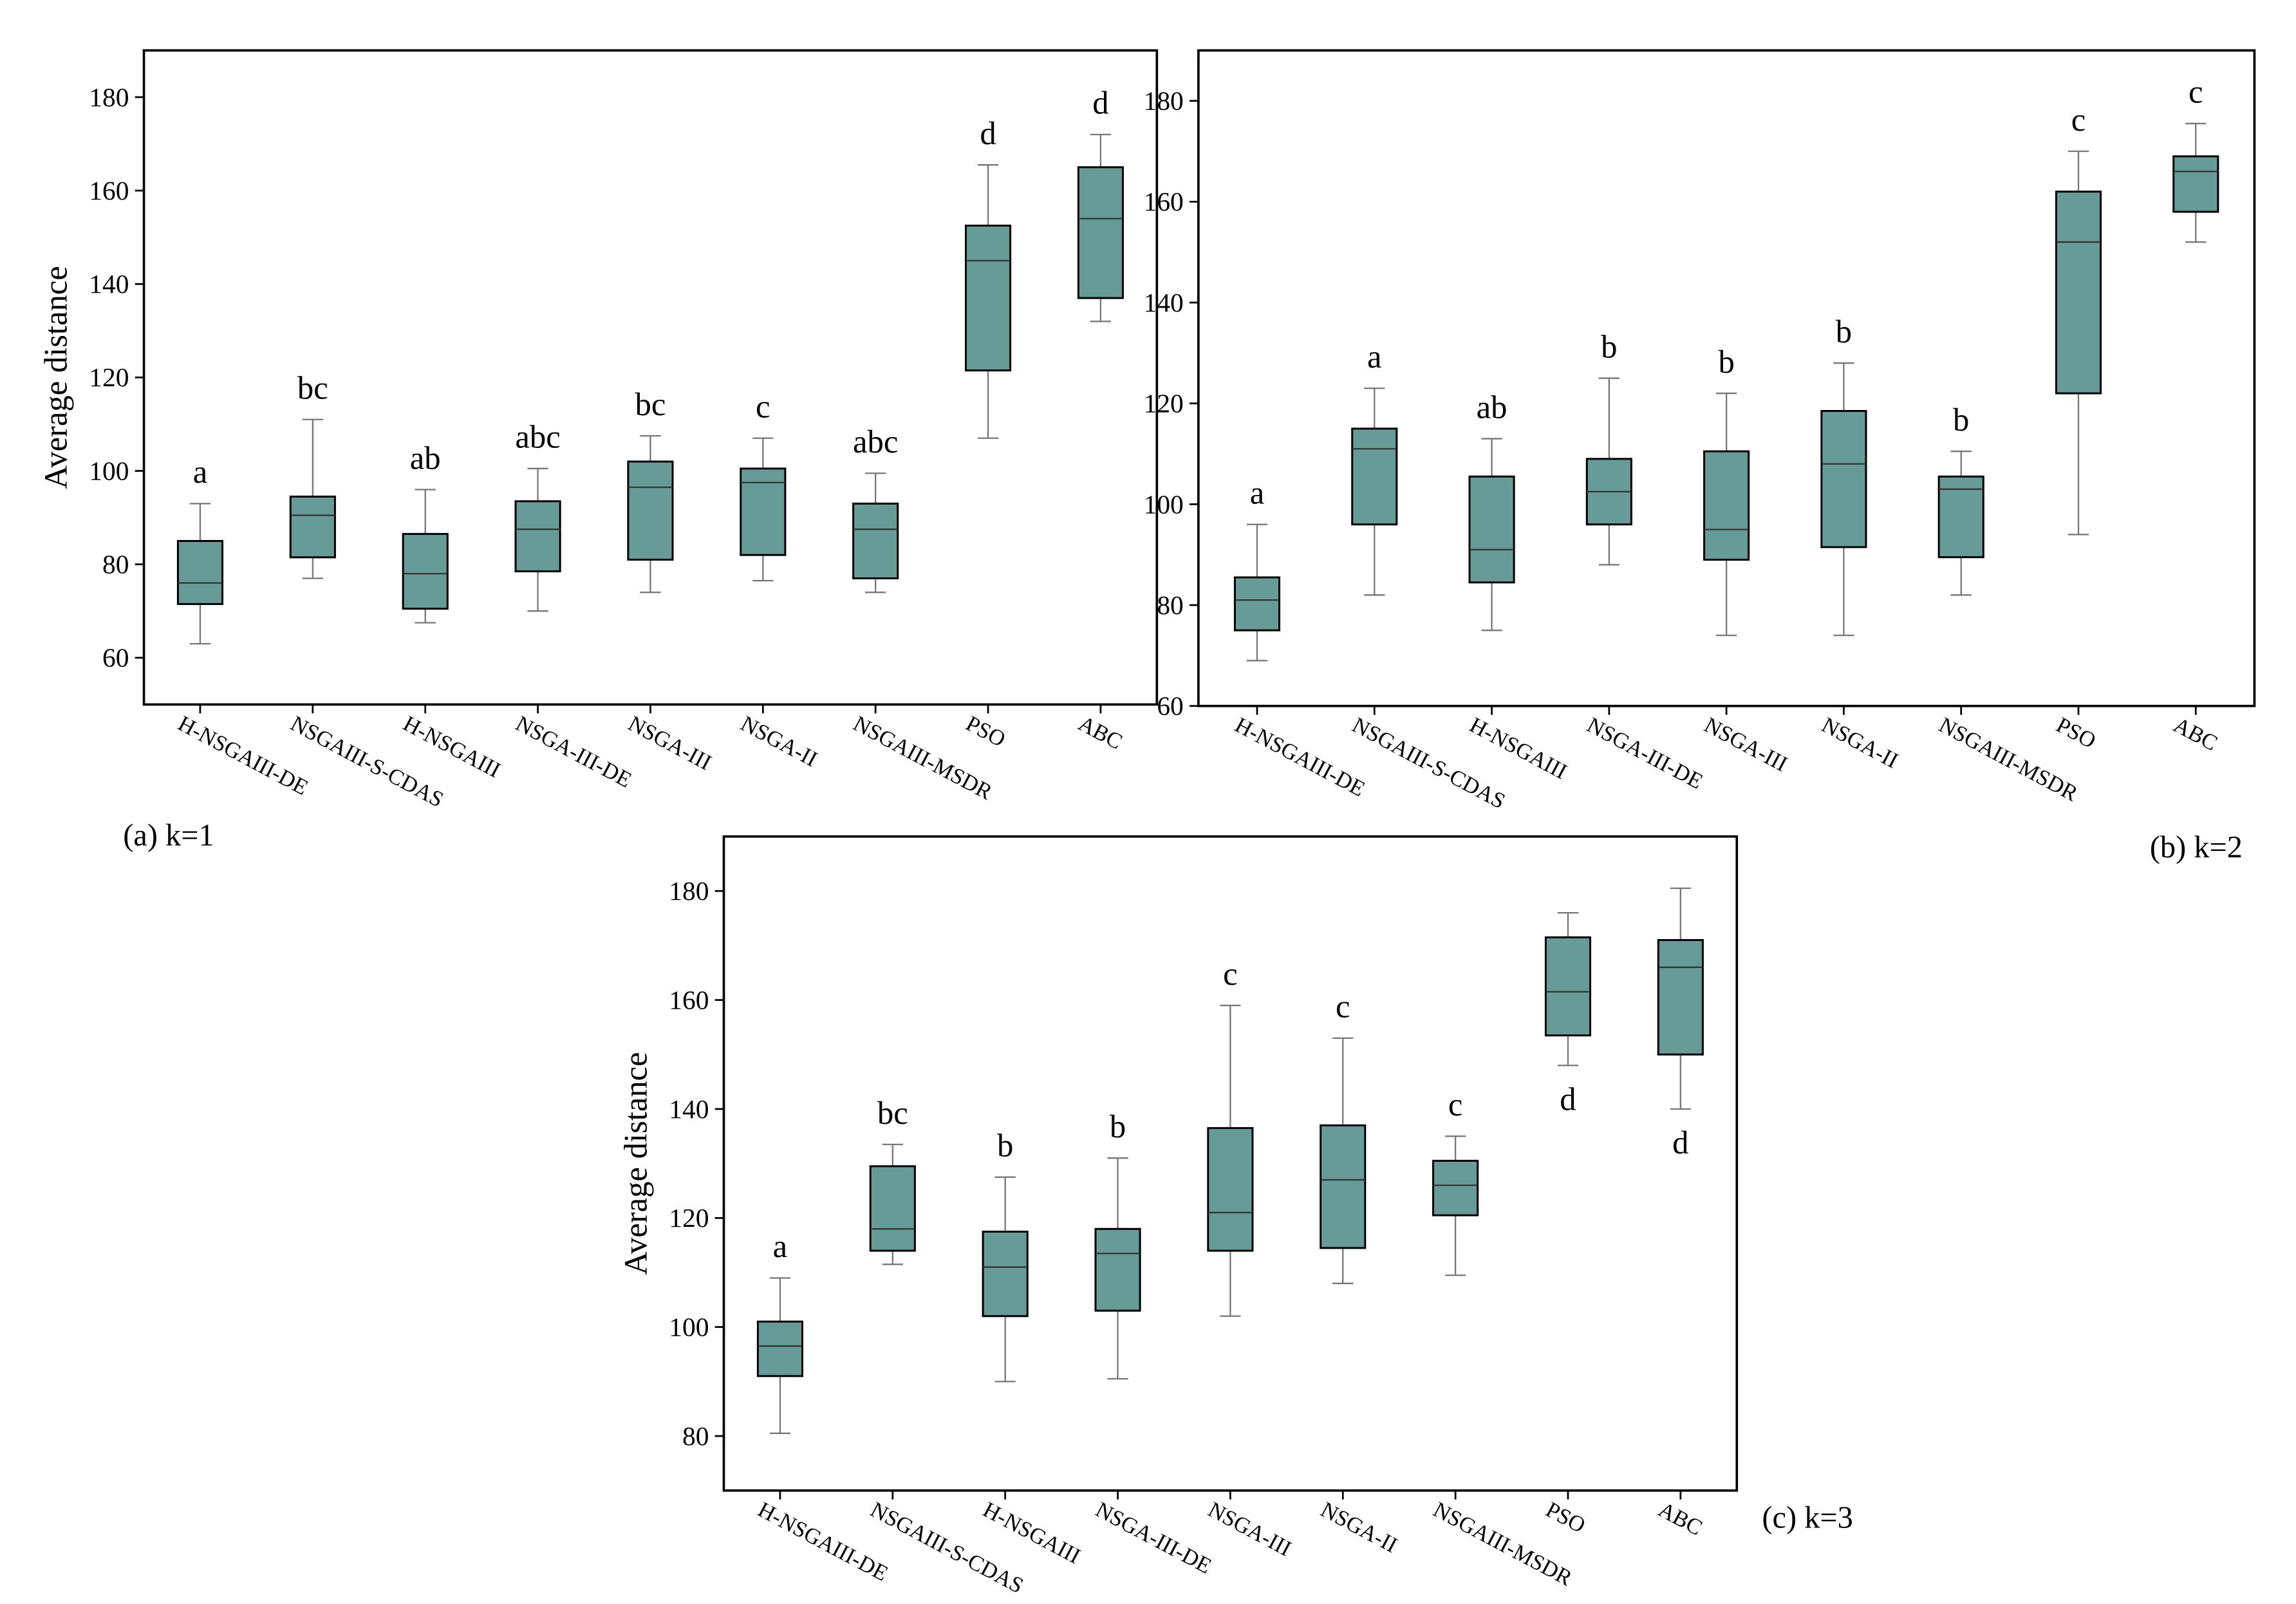  Describe the element at coordinates (2196, 847) in the screenshot. I see `panel-caption: (b) k=2` at that location.